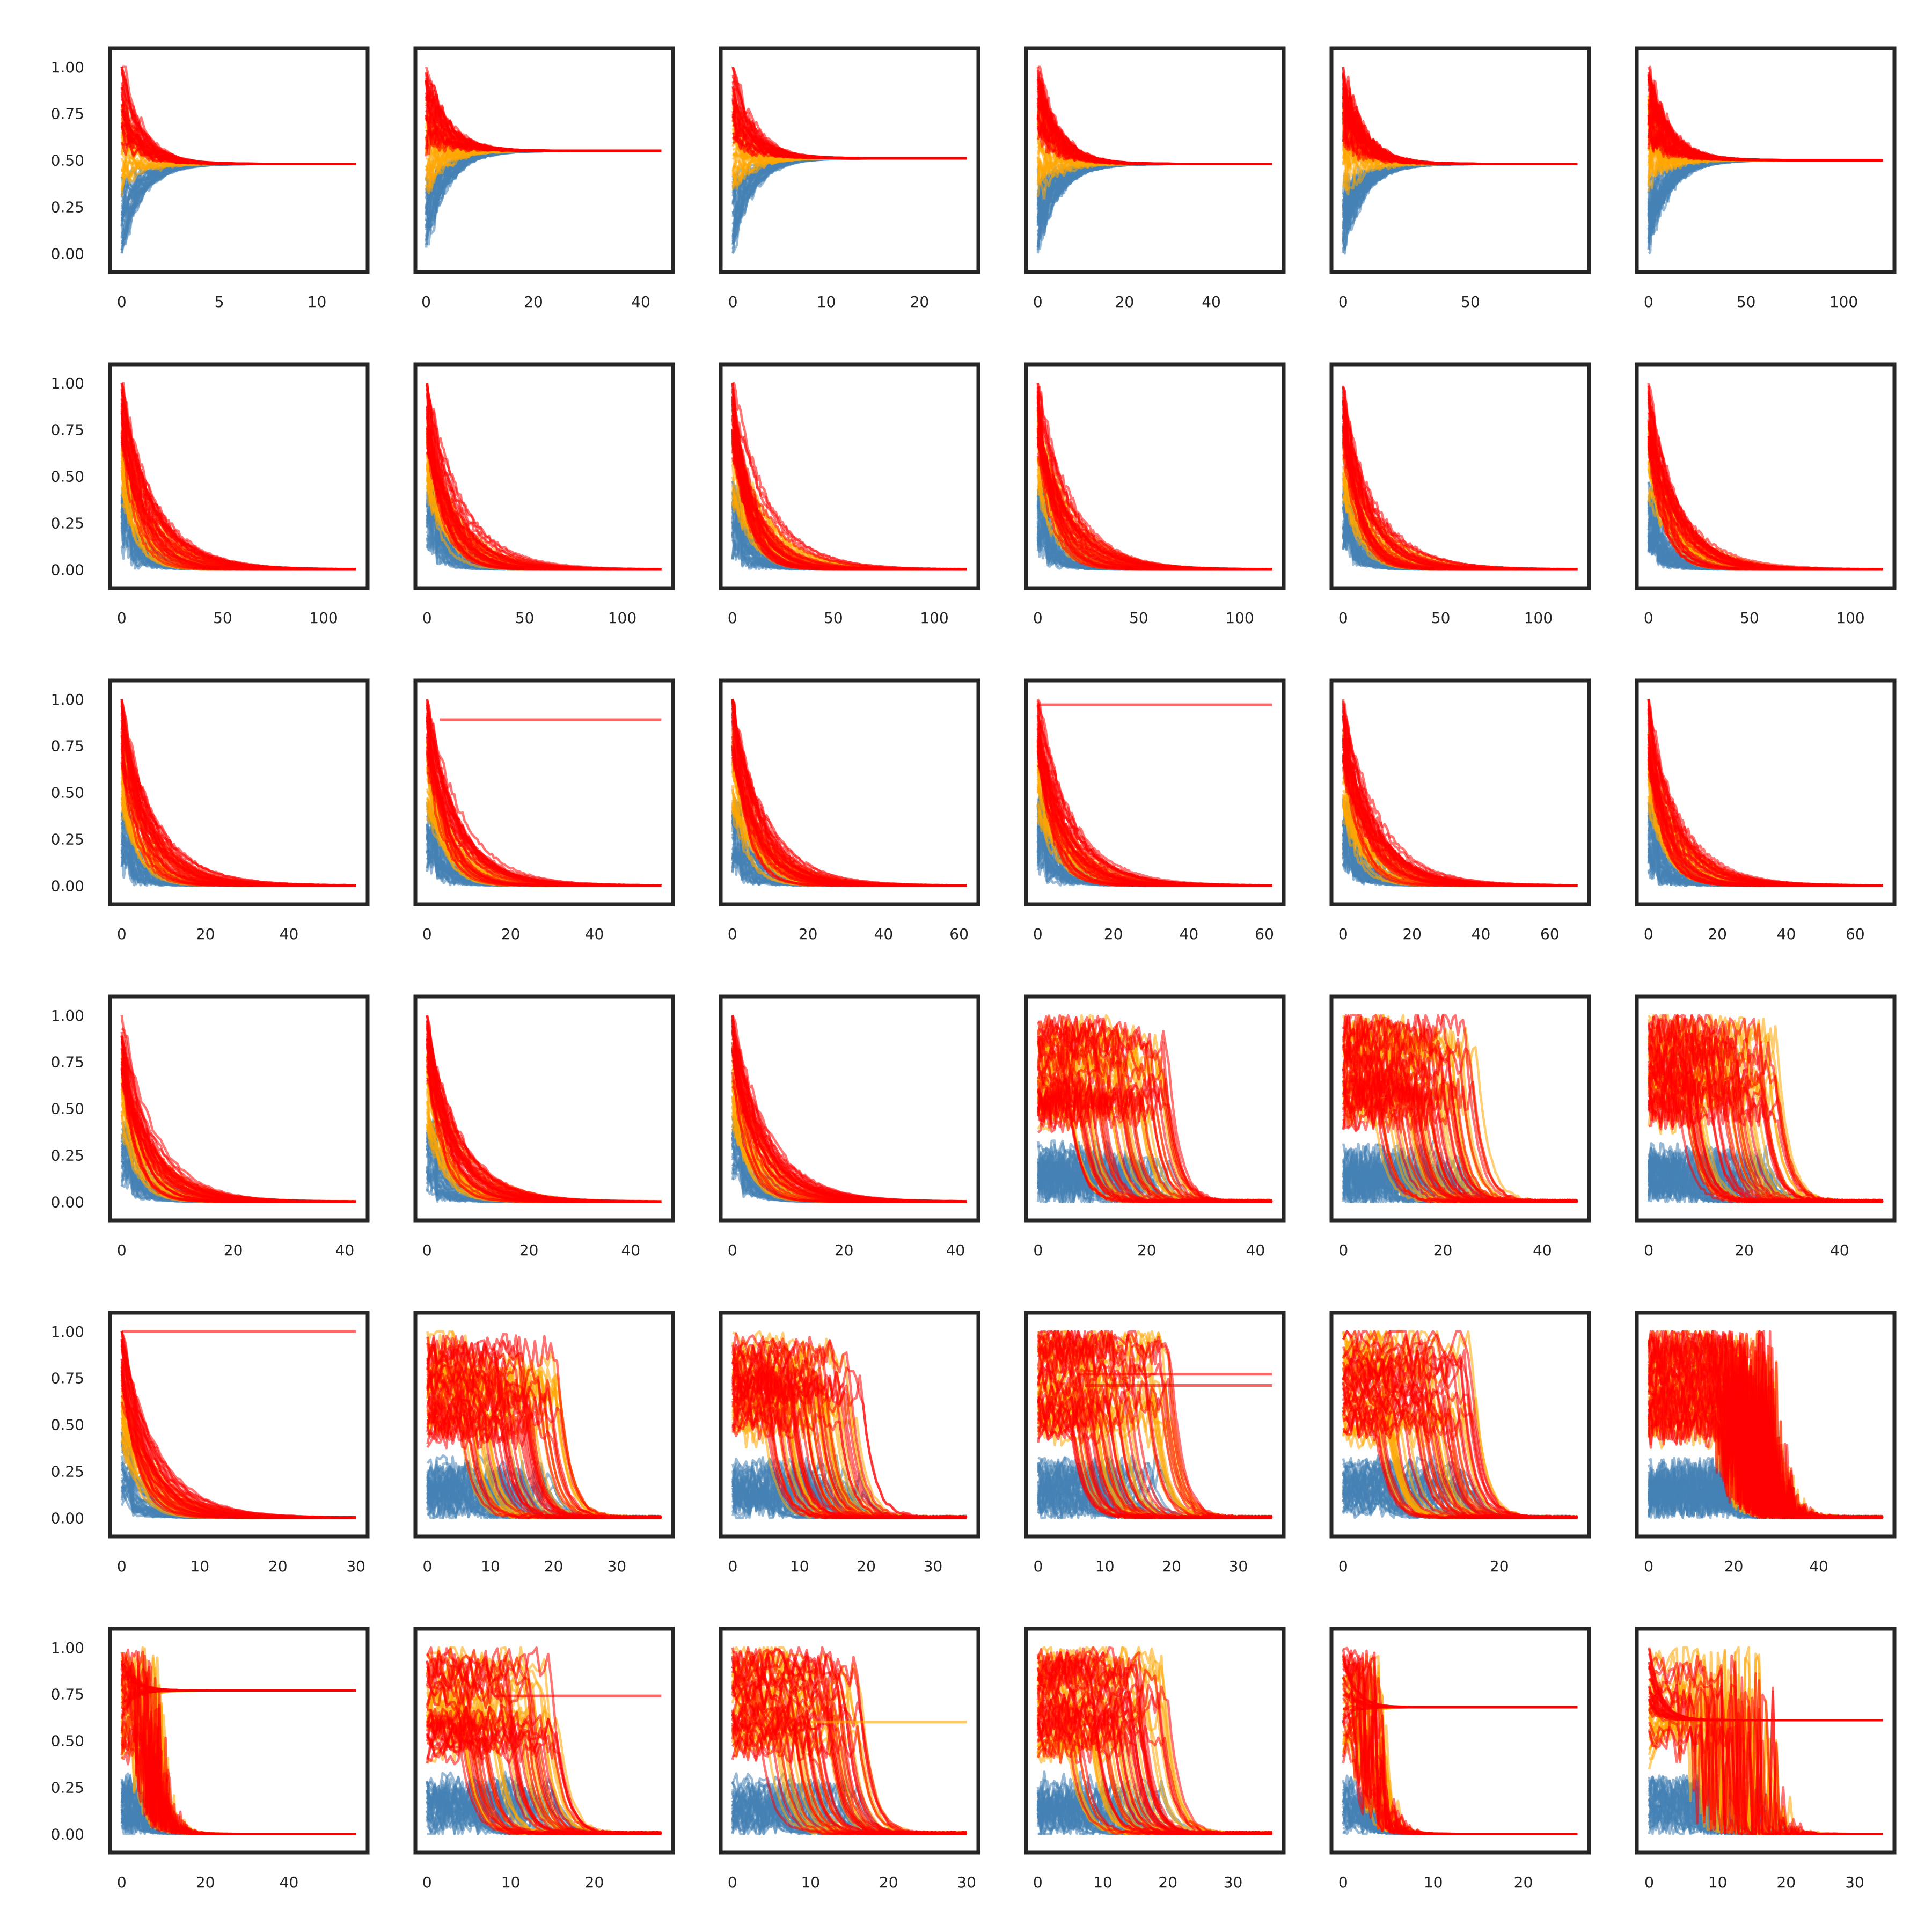 This screenshot has height=1932, width=1932. What do you see at coordinates (67, 1741) in the screenshot?
I see `y-tick-label: 0.50` at bounding box center [67, 1741].